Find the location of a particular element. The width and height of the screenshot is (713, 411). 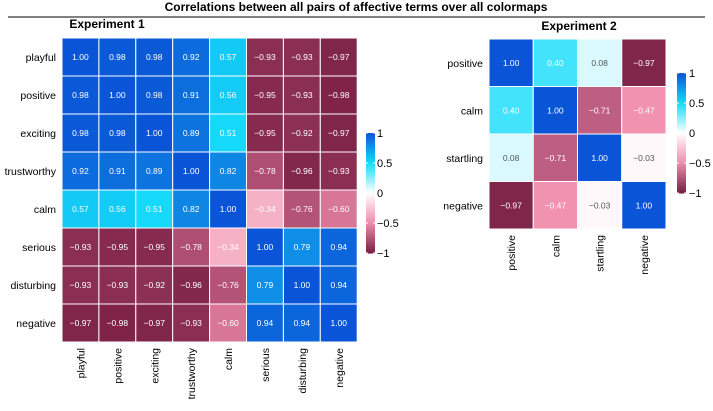

cell-value-label: 0.94 is located at coordinates (338, 247).